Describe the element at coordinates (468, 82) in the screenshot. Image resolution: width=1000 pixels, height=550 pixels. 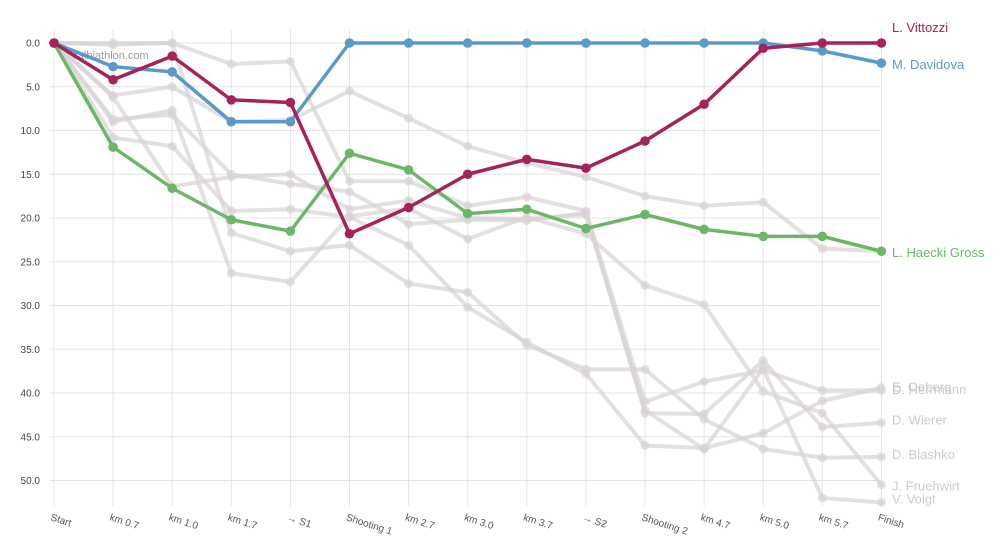
I see `series-m-davidova` at that location.